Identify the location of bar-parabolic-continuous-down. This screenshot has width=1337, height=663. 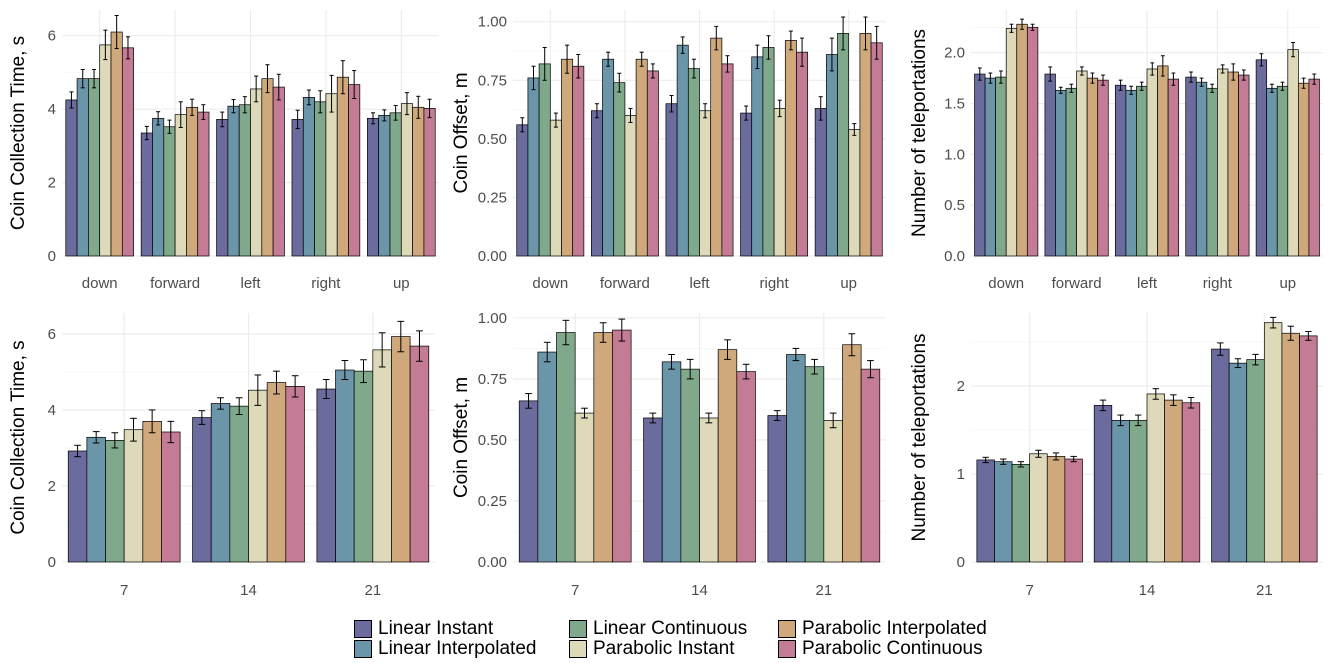
(1032, 141).